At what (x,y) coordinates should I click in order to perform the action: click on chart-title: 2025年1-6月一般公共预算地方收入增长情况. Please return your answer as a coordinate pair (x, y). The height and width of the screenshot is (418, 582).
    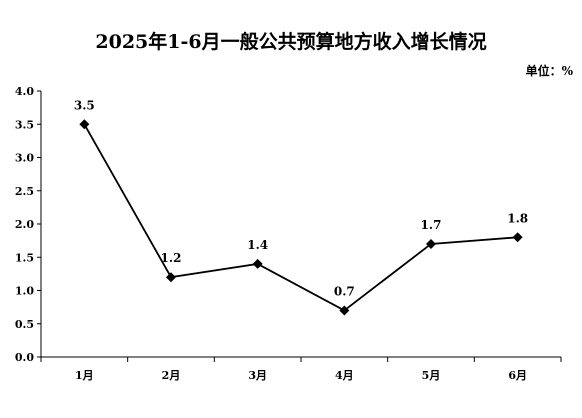
    Looking at the image, I should click on (291, 42).